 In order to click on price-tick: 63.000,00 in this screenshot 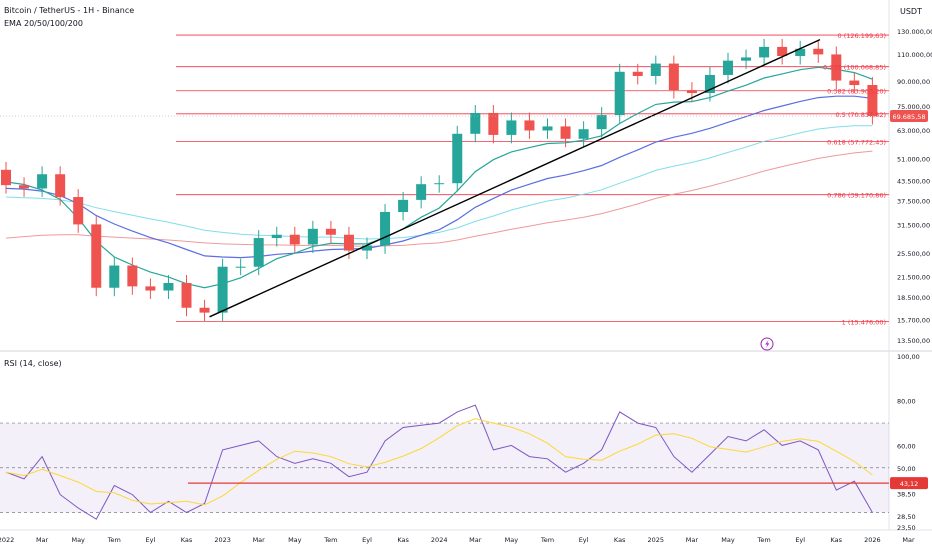, I will do `click(913, 131)`.